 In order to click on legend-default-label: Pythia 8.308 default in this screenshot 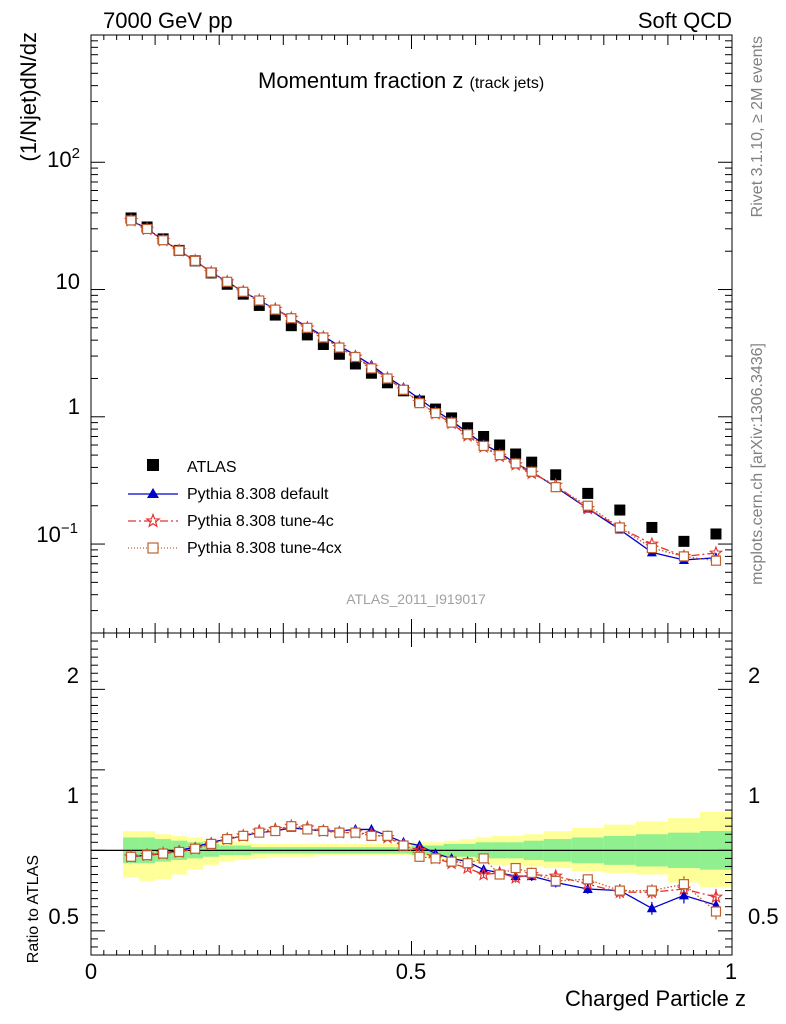, I will do `click(258, 494)`.